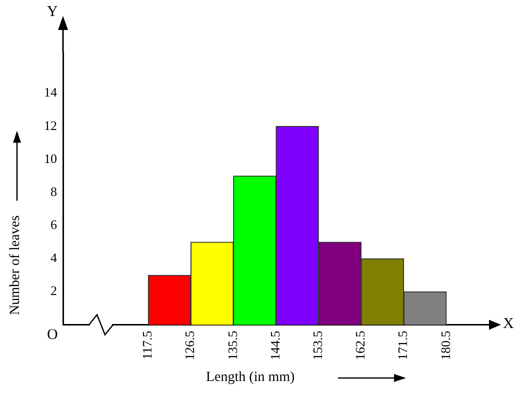 This screenshot has height=400, width=514. Describe the element at coordinates (402, 345) in the screenshot. I see `x-tick-label: 171.5` at that location.